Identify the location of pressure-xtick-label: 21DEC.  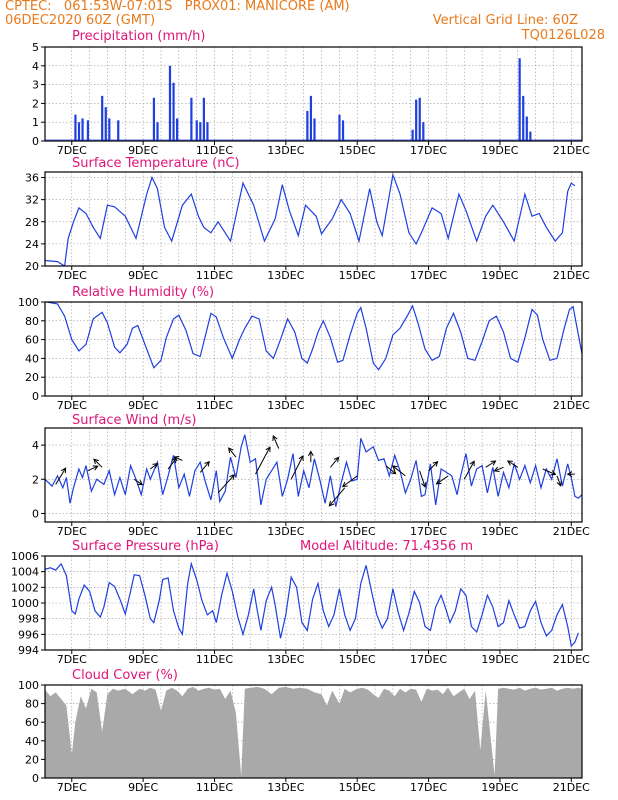
(571, 659).